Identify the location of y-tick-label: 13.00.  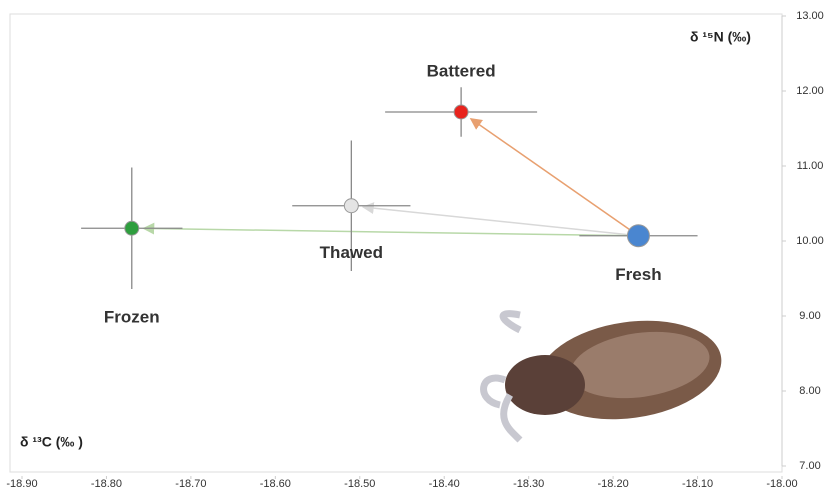
(810, 16).